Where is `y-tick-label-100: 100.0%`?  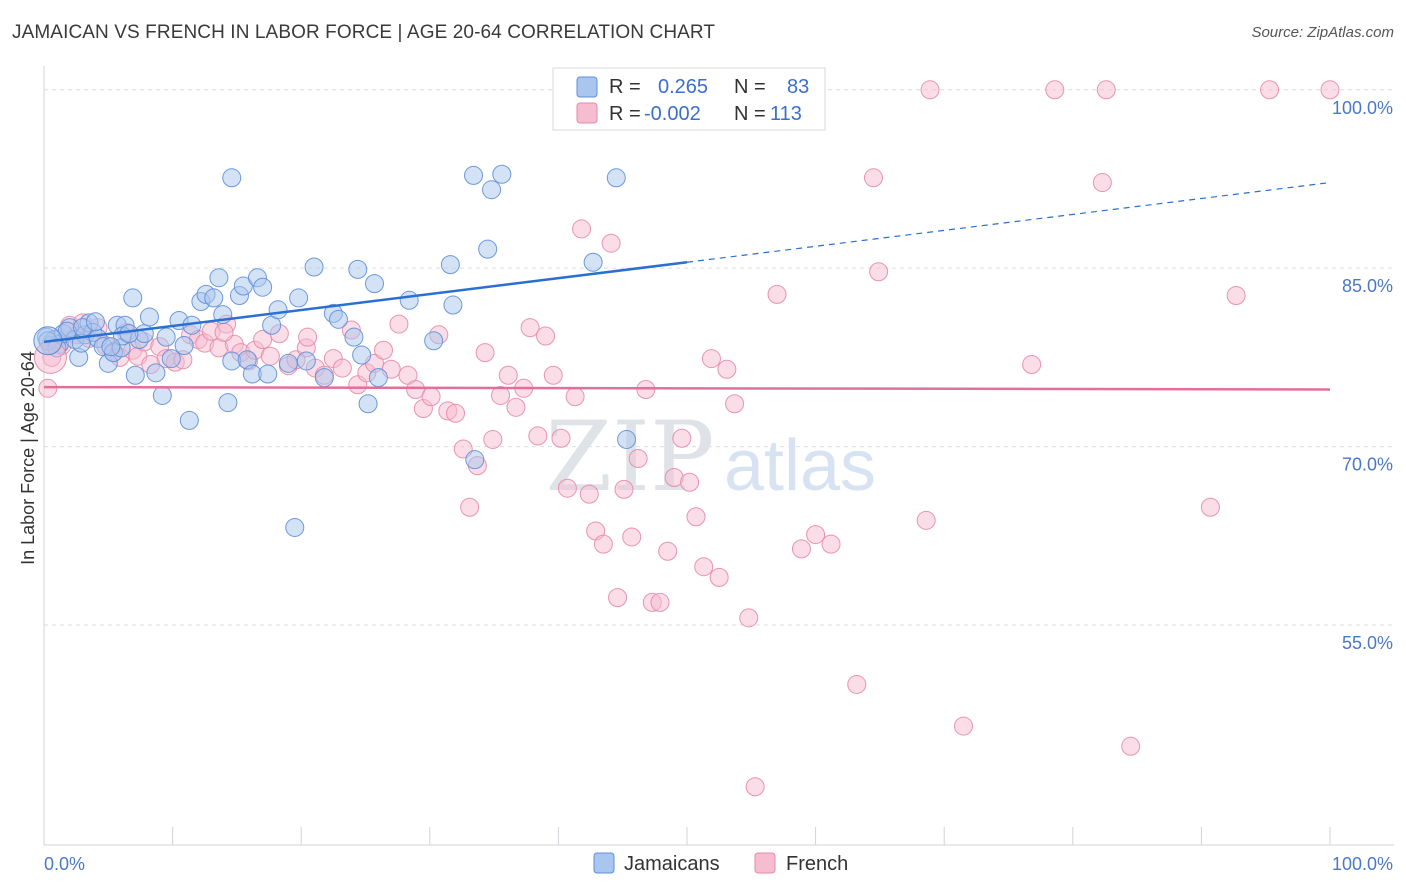 y-tick-label-100: 100.0% is located at coordinates (1362, 108).